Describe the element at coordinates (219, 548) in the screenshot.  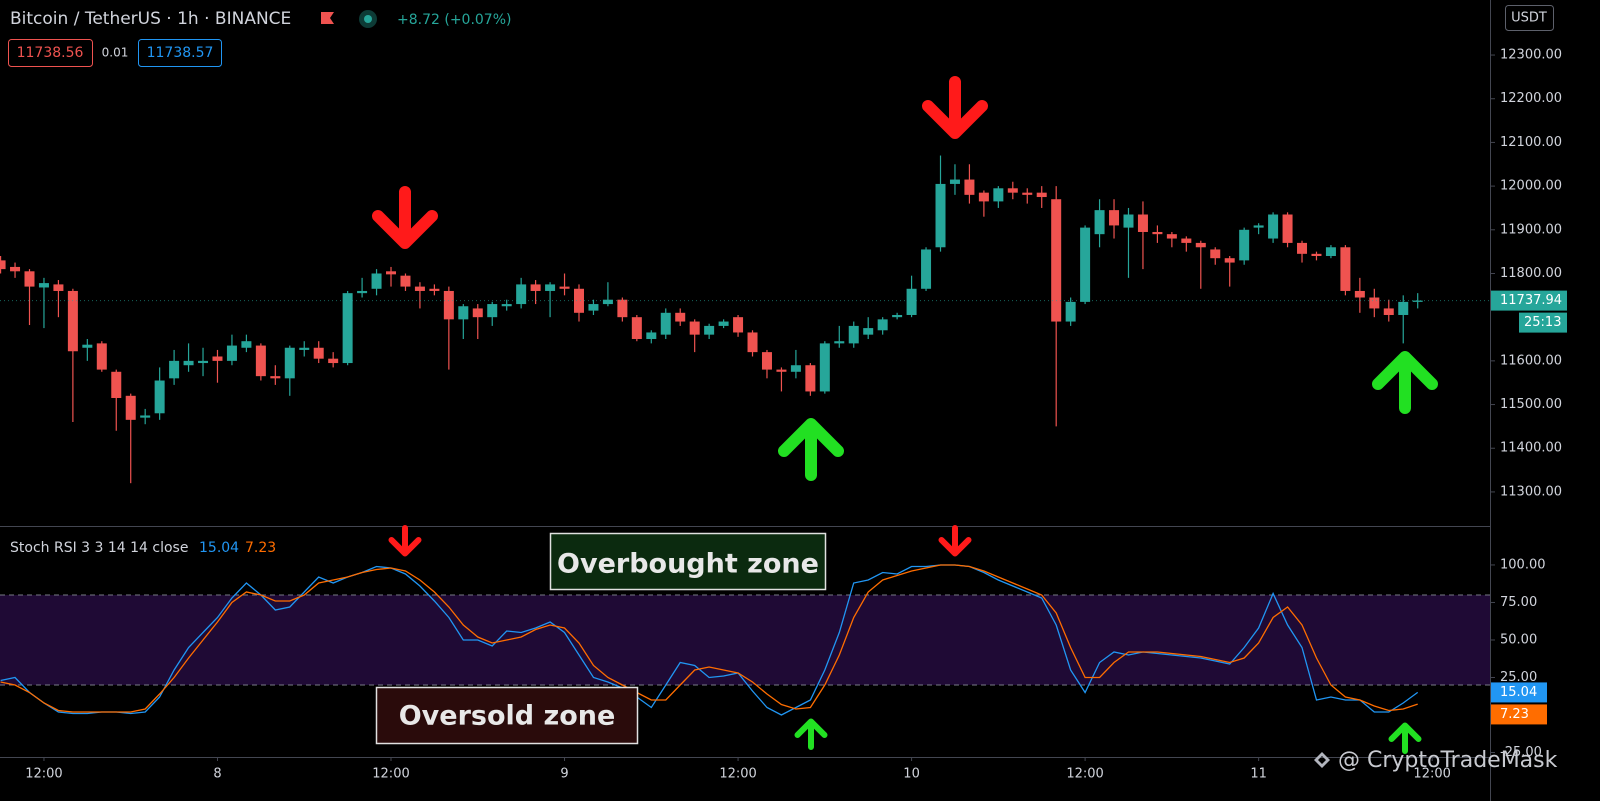
I see `k-legend-value: 15.04` at that location.